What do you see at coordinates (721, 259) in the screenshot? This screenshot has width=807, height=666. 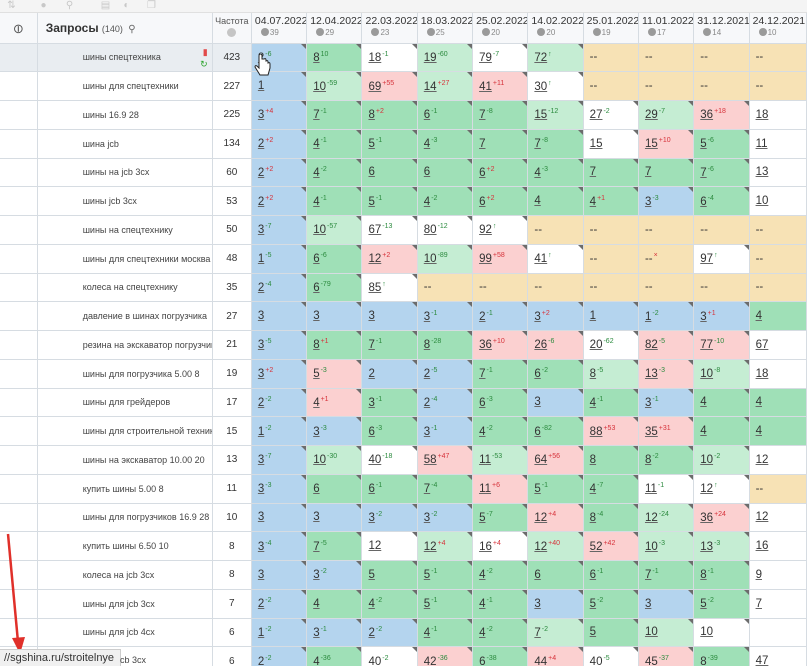 I see `position-cell: 97↑` at bounding box center [721, 259].